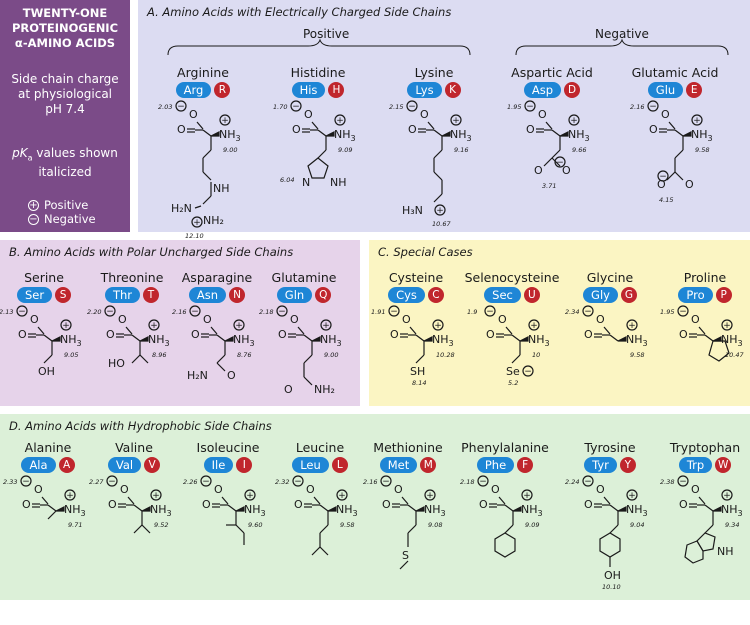 The image size is (750, 625). I want to click on amino-acid-sec: Selenocysteine Sec U −1.9 O O + NH3 10 Se −5.2, so click(512, 347).